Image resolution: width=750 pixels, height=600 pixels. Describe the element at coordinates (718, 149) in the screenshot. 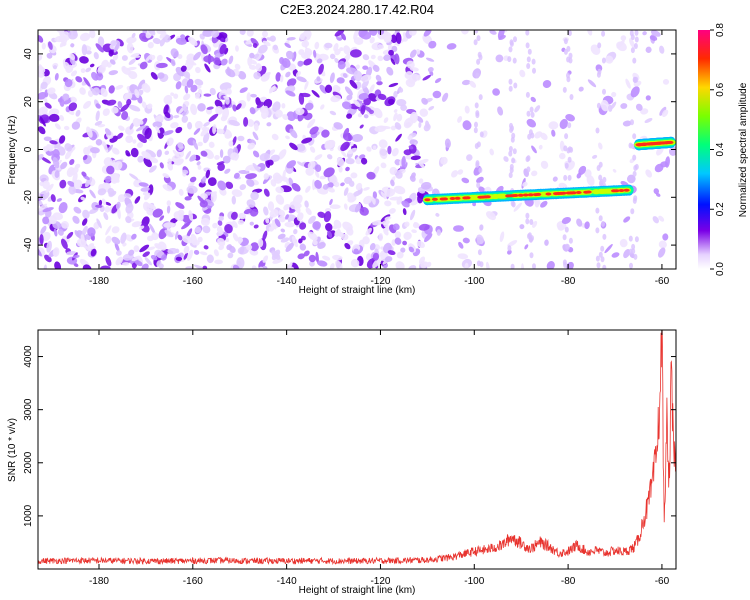

I see `colorbar-ticks: 0.8 0.6 0.4 0.2 0.0` at that location.